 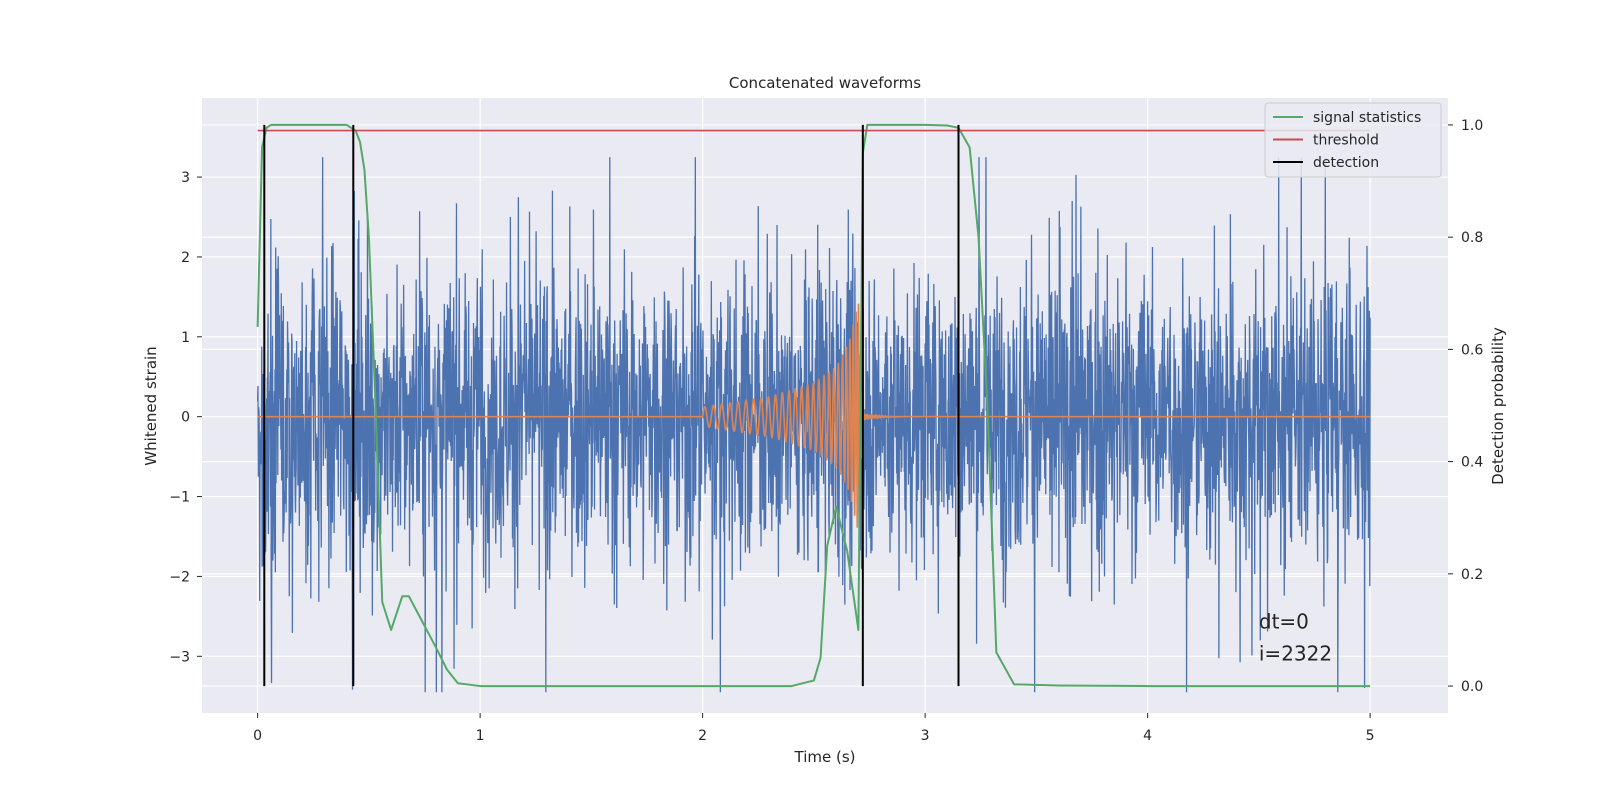 I want to click on x-tick-label: 4, so click(x=1147, y=736).